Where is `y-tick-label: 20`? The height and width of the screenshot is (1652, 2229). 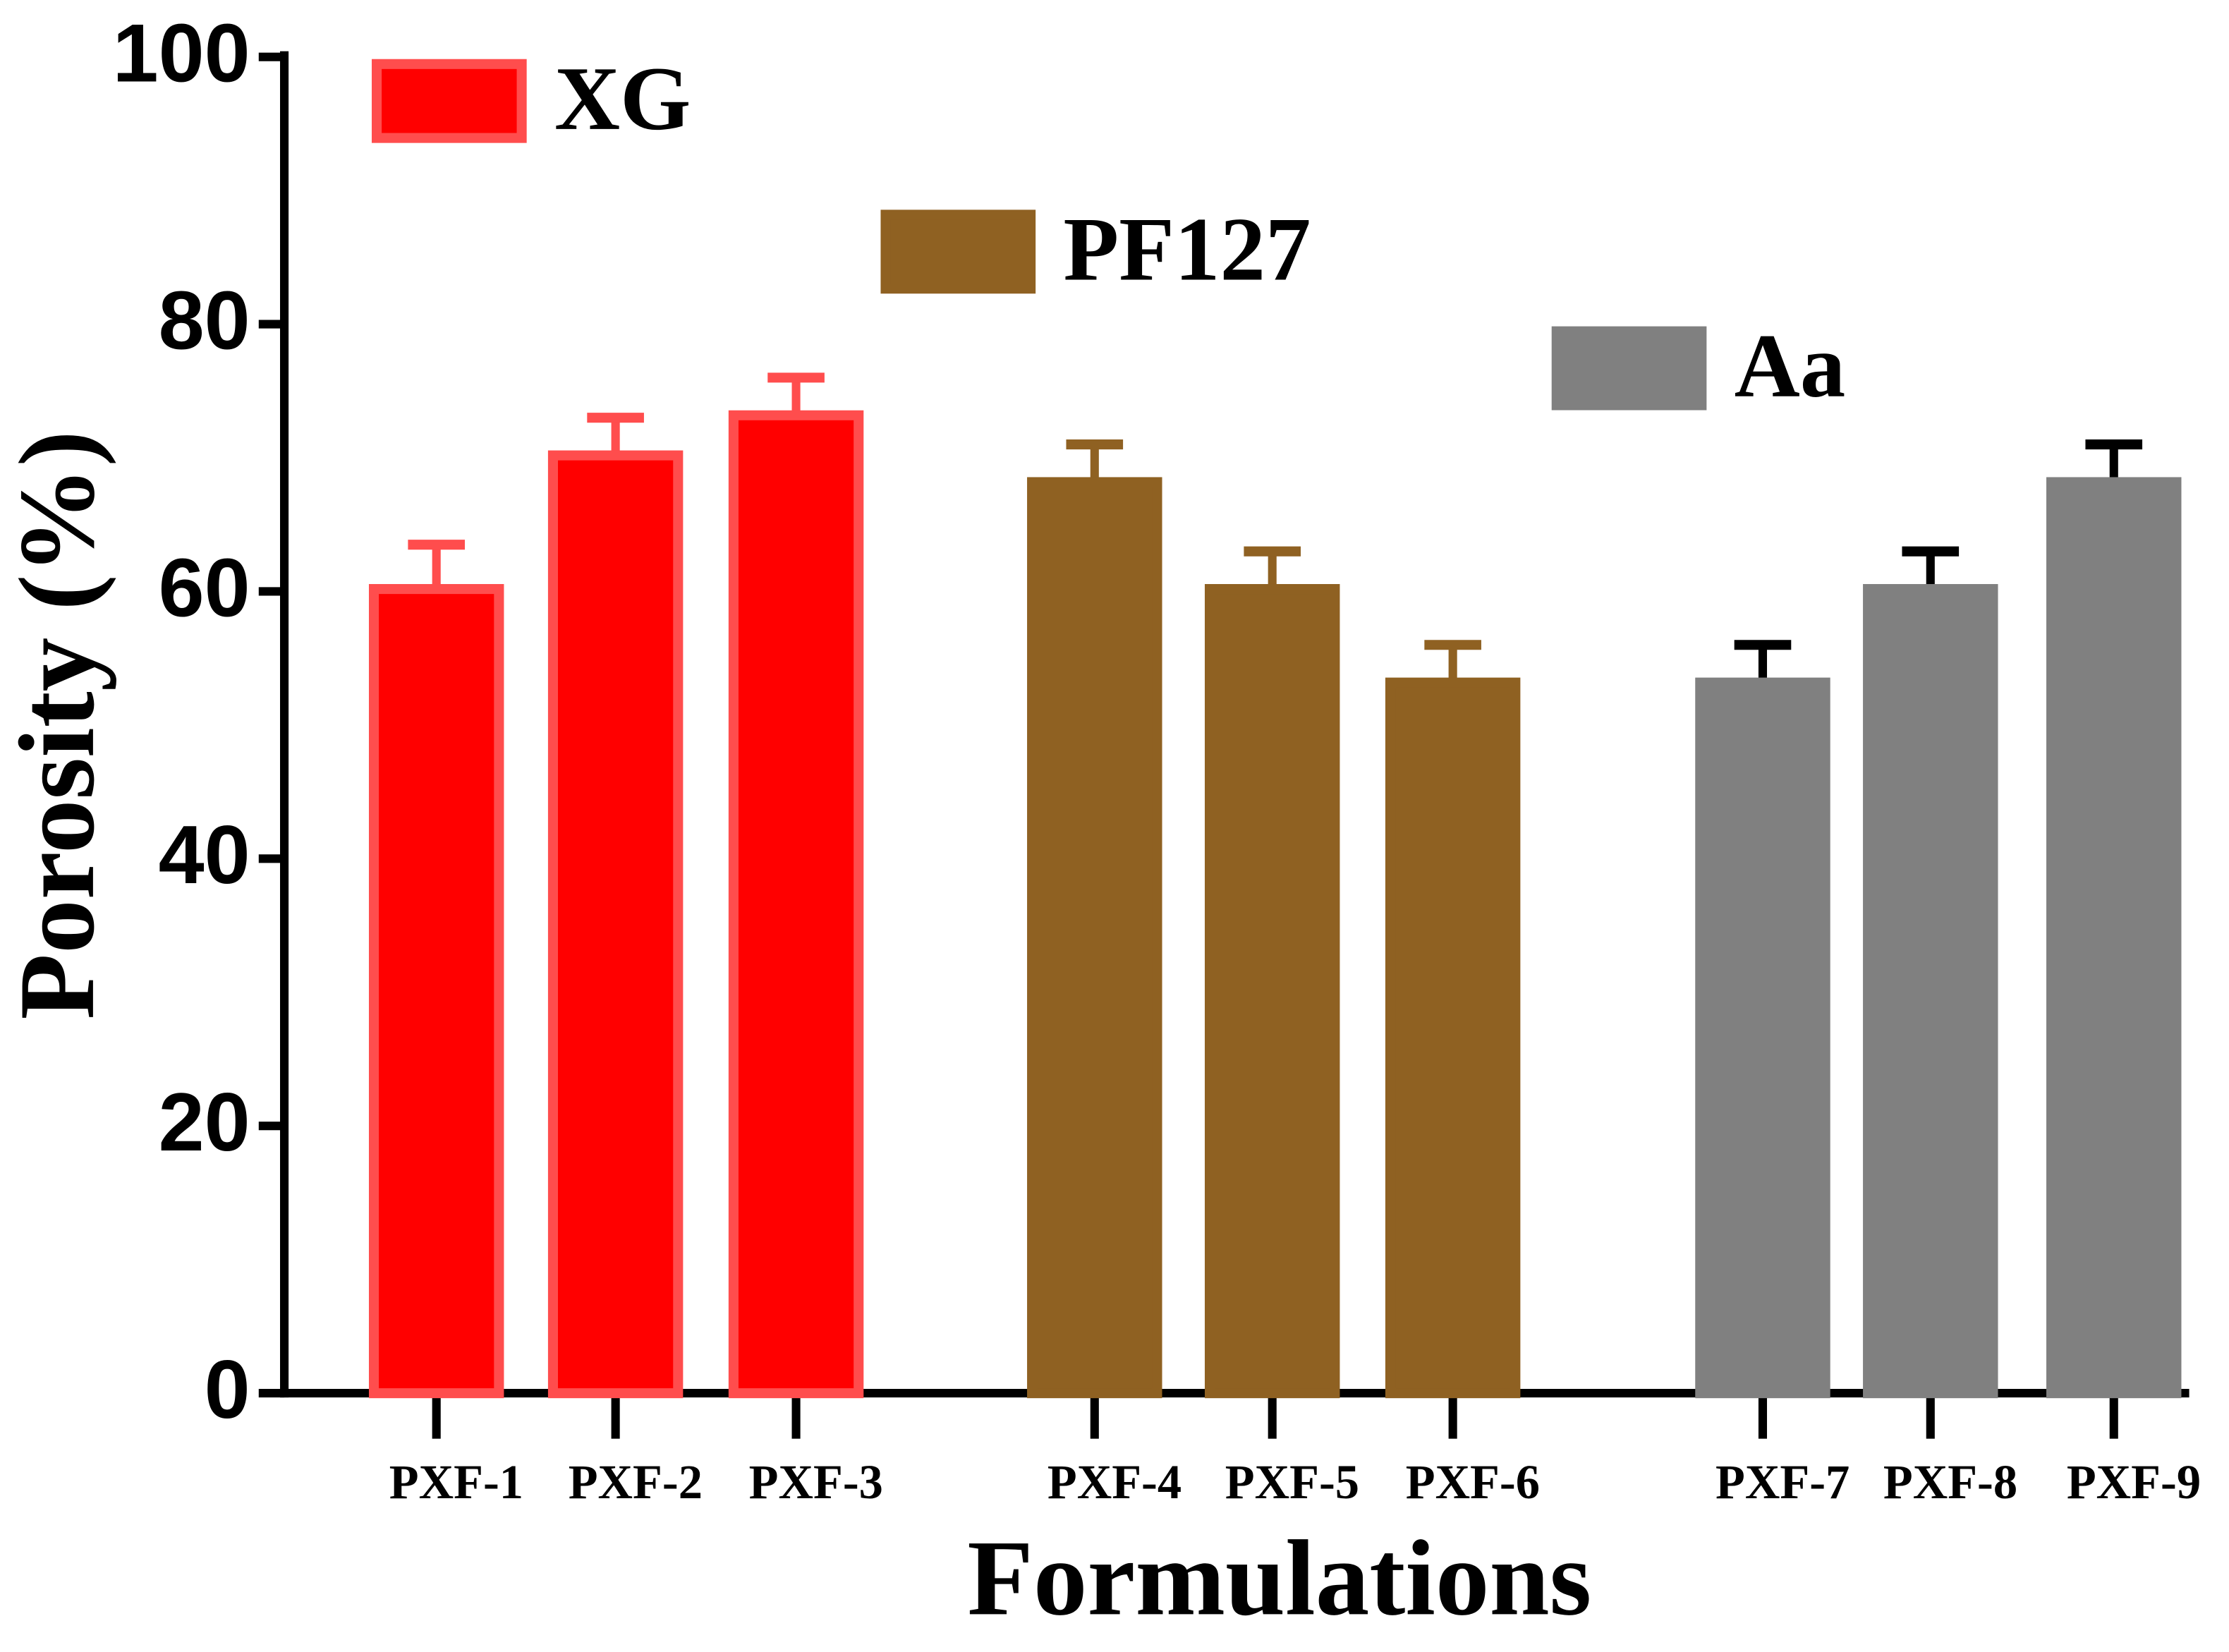
y-tick-label: 20 is located at coordinates (205, 1122).